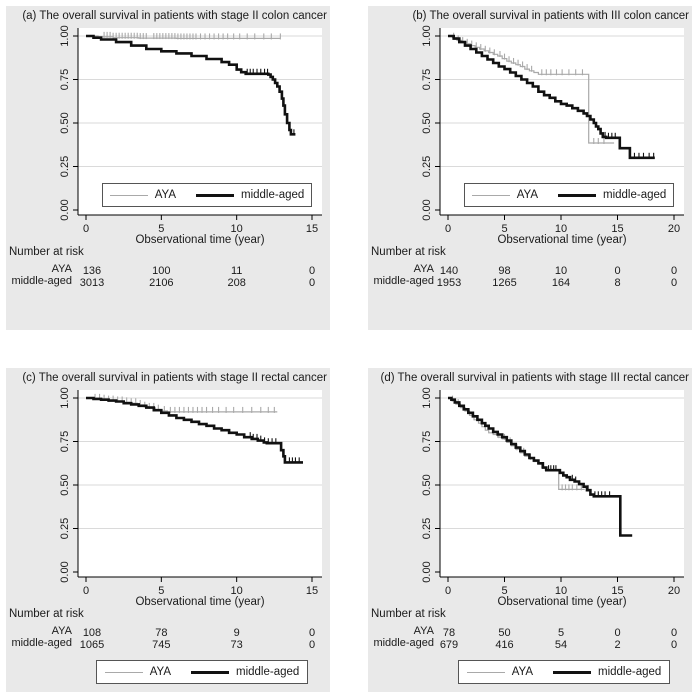  Describe the element at coordinates (92, 283) in the screenshot. I see `risk-count: 3013` at that location.